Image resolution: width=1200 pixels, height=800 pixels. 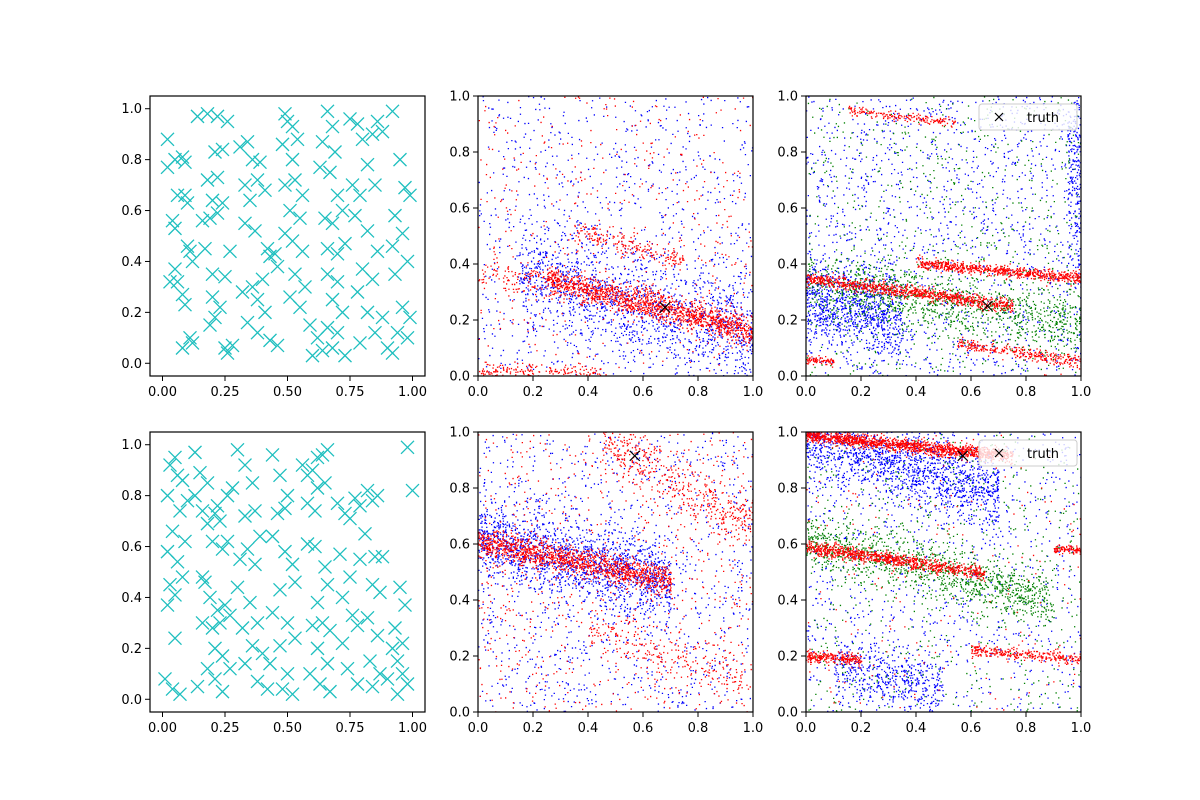 What do you see at coordinates (698, 392) in the screenshot?
I see `x-tick-label: 0.8` at bounding box center [698, 392].